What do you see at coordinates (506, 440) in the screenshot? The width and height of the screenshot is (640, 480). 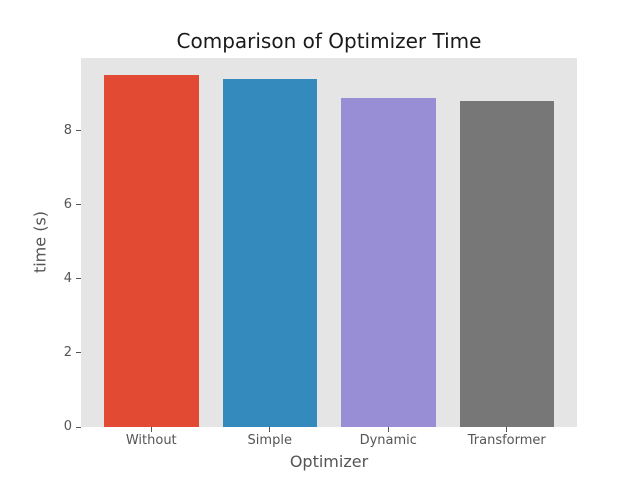 I see `x-tick-label: Transformer` at bounding box center [506, 440].